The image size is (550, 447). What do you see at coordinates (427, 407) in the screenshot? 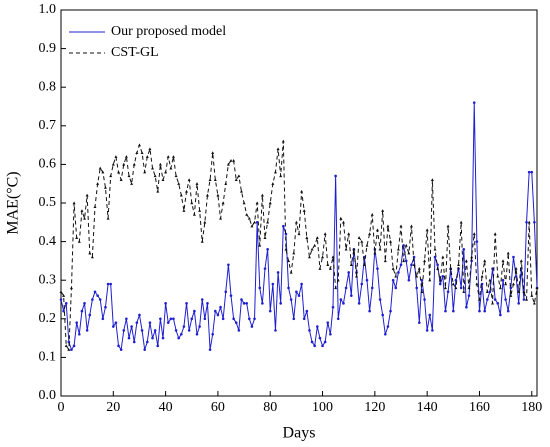
I see `x-tick-label: 140` at bounding box center [427, 407].